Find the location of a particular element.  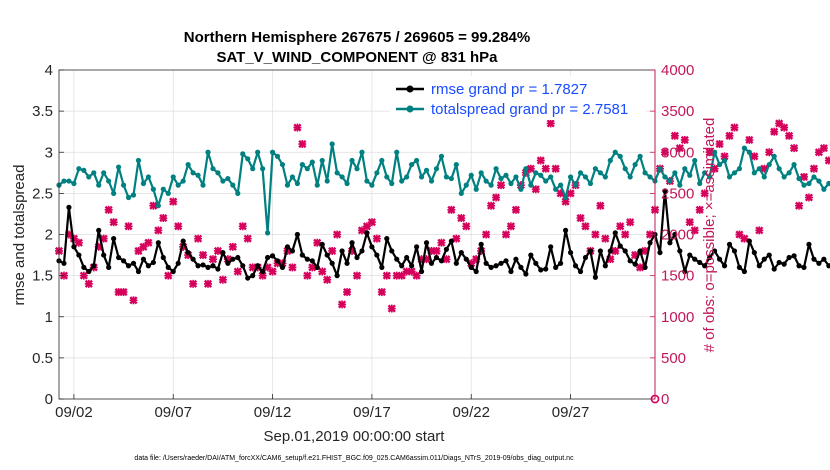

legend-rmse-marker is located at coordinates (410, 89).